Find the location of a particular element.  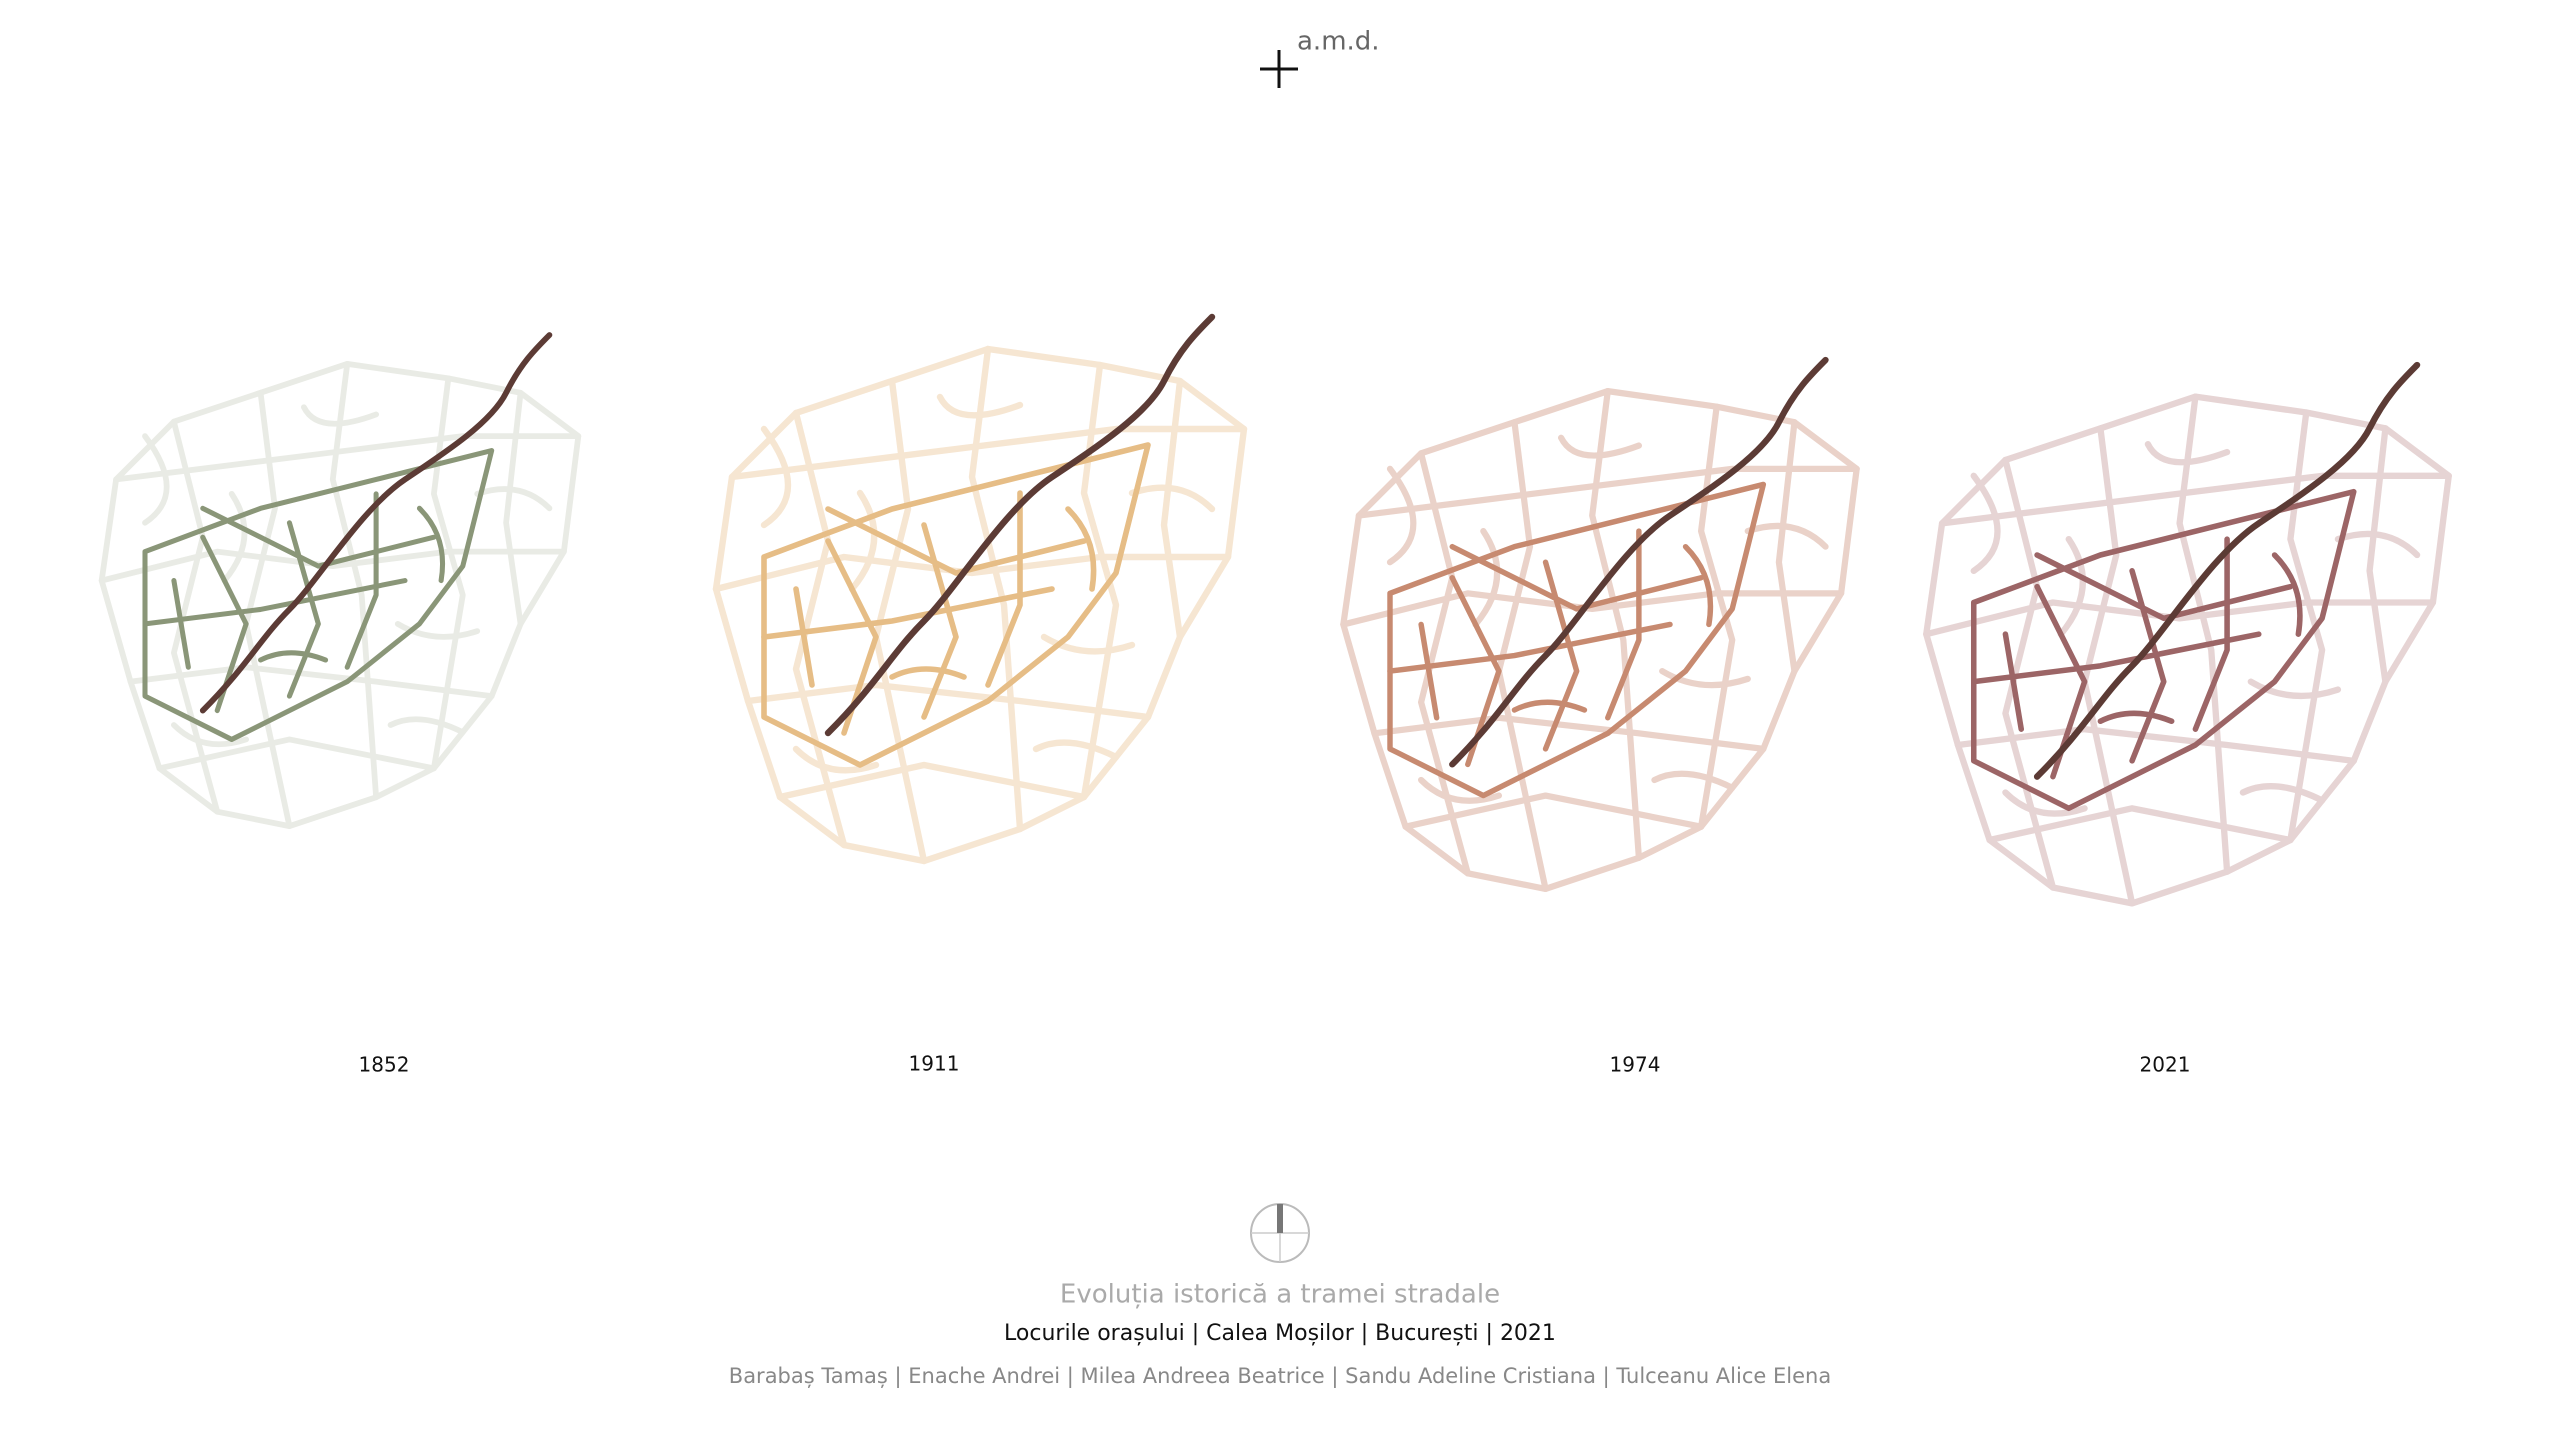

map-2021 is located at coordinates (2187, 634).